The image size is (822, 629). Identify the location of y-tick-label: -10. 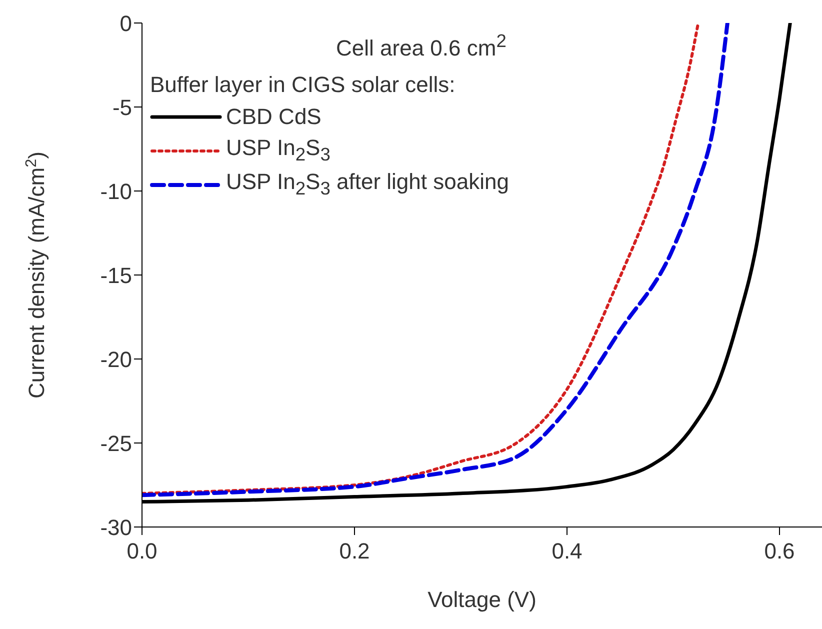
(116, 191).